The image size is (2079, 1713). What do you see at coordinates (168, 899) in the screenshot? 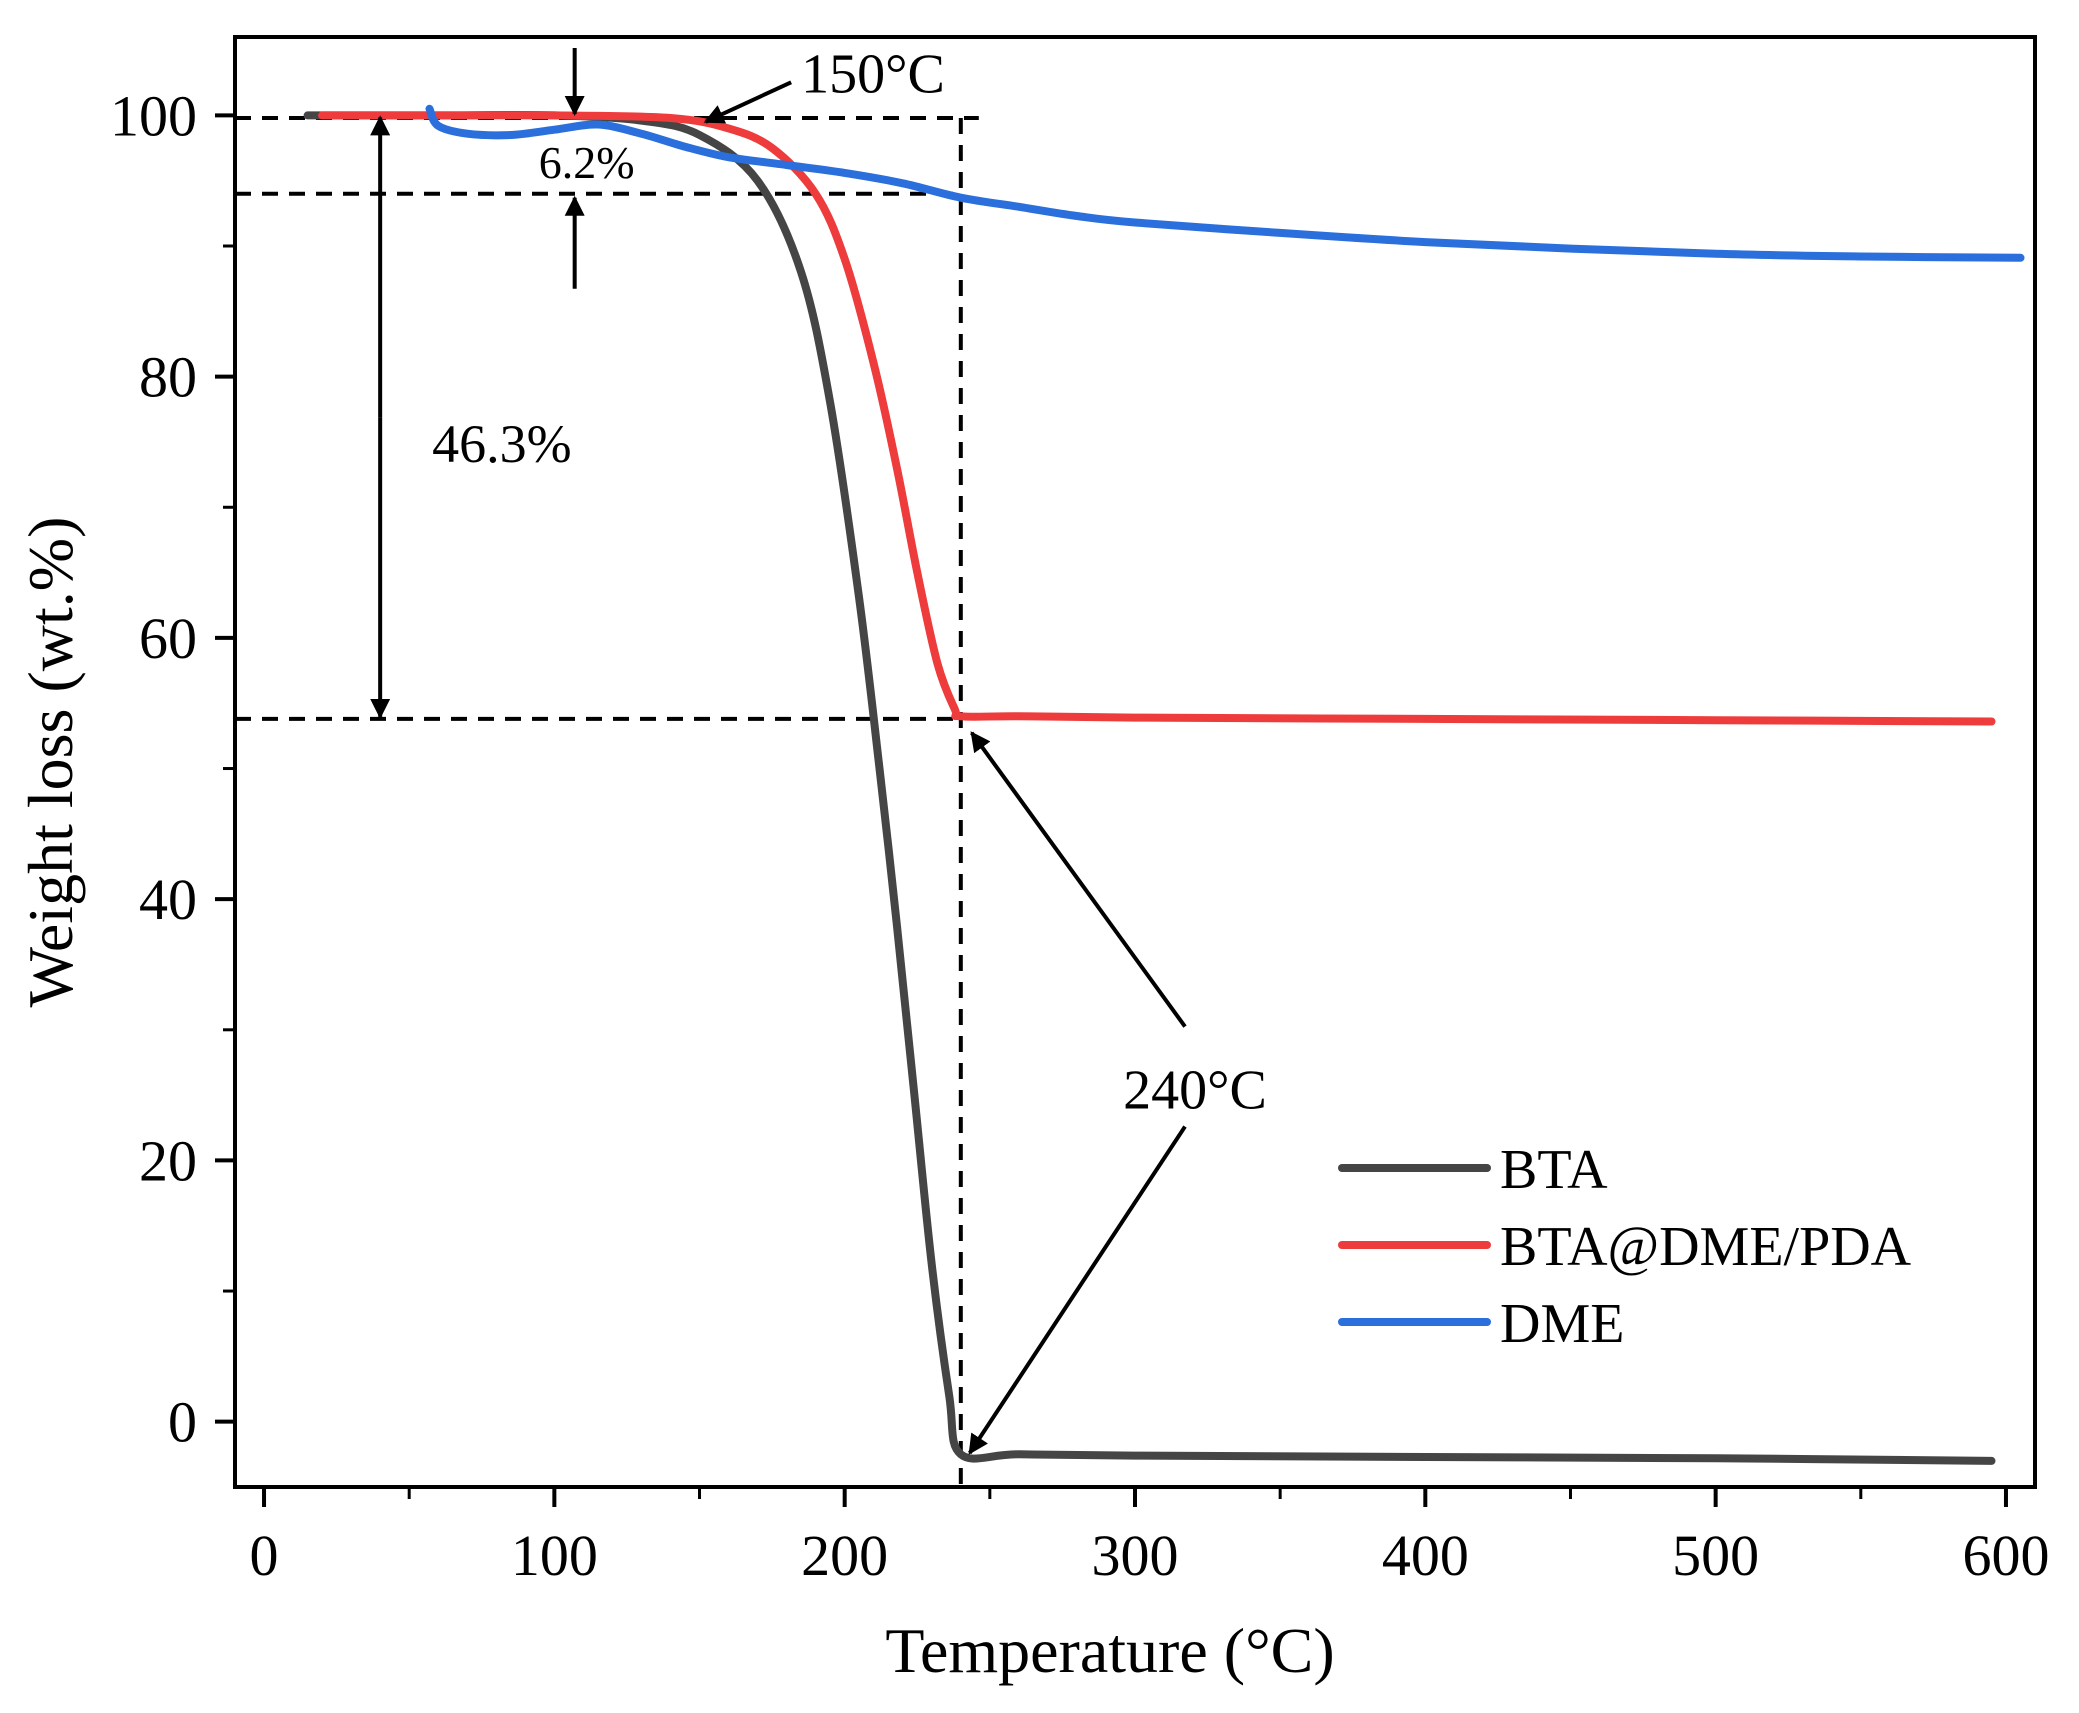
I see `y-tick-label: 40` at bounding box center [168, 899].